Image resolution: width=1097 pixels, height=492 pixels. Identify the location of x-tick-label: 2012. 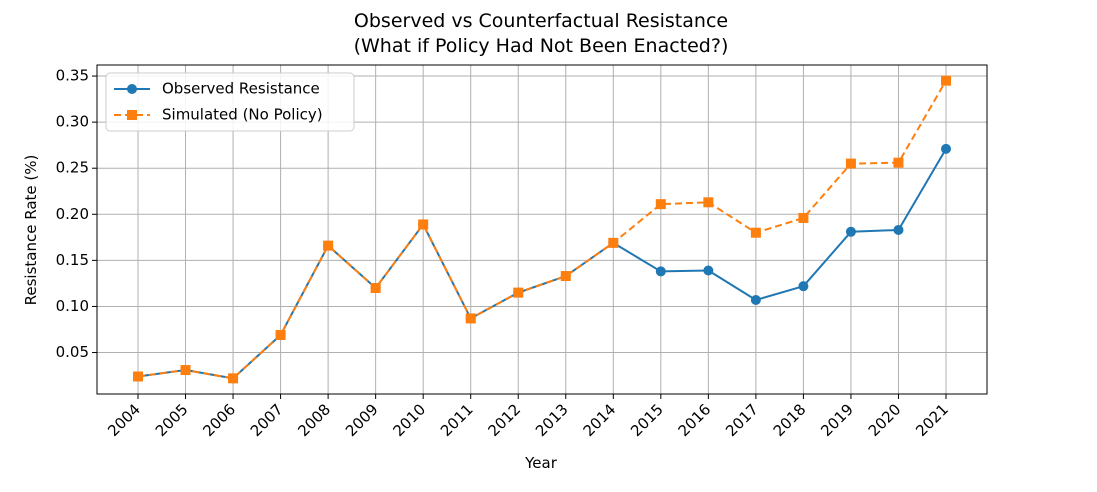
(505, 420).